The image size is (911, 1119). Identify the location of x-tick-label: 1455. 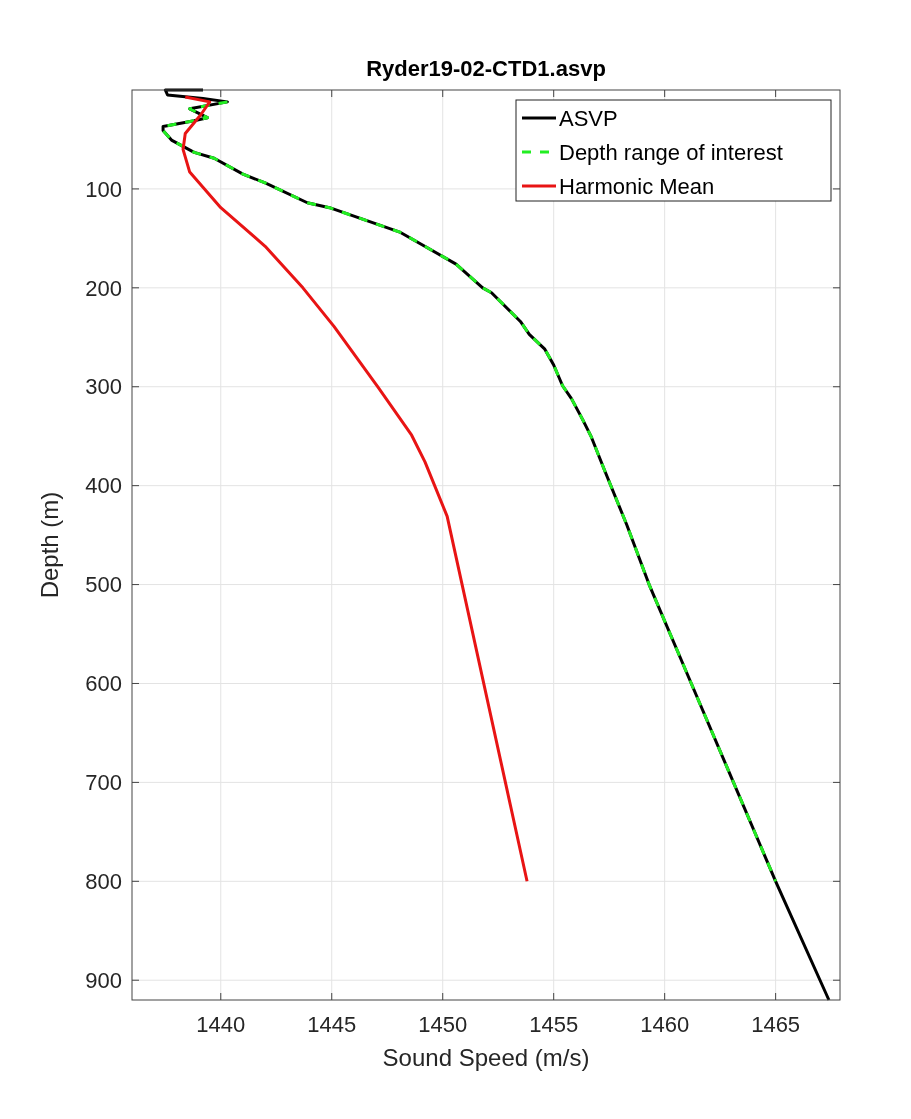
(554, 1024).